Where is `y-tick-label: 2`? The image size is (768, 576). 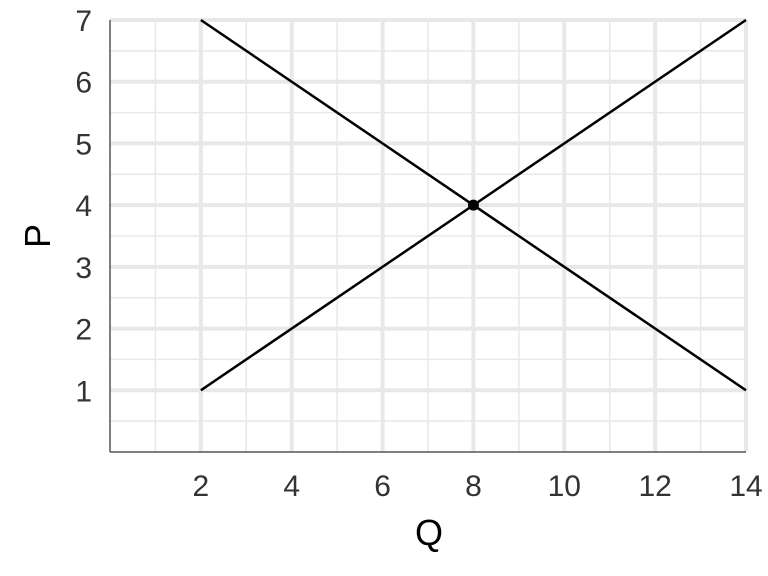 y-tick-label: 2 is located at coordinates (83, 330).